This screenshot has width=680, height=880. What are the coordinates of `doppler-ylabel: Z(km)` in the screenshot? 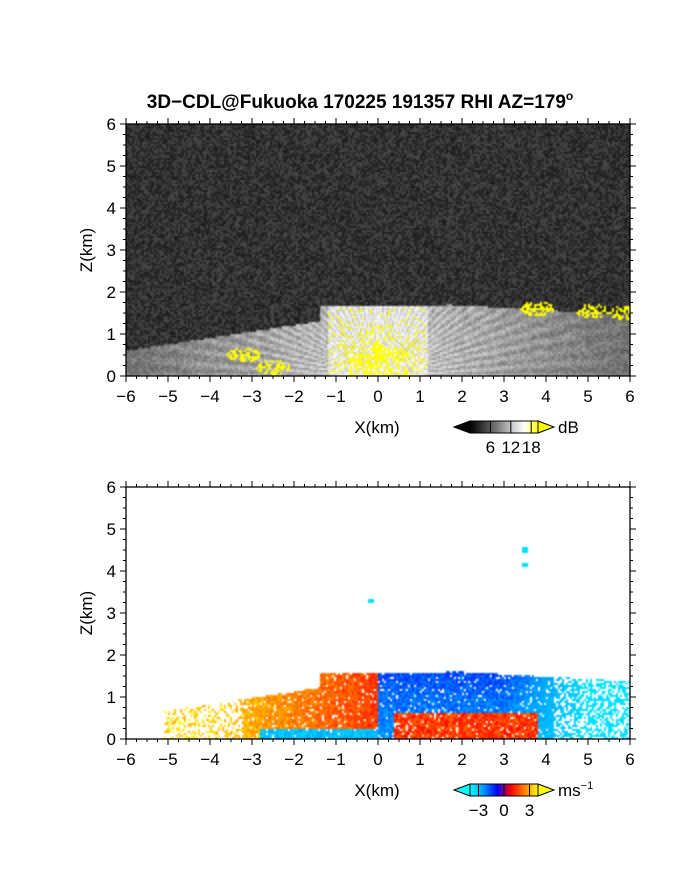 It's located at (86, 613).